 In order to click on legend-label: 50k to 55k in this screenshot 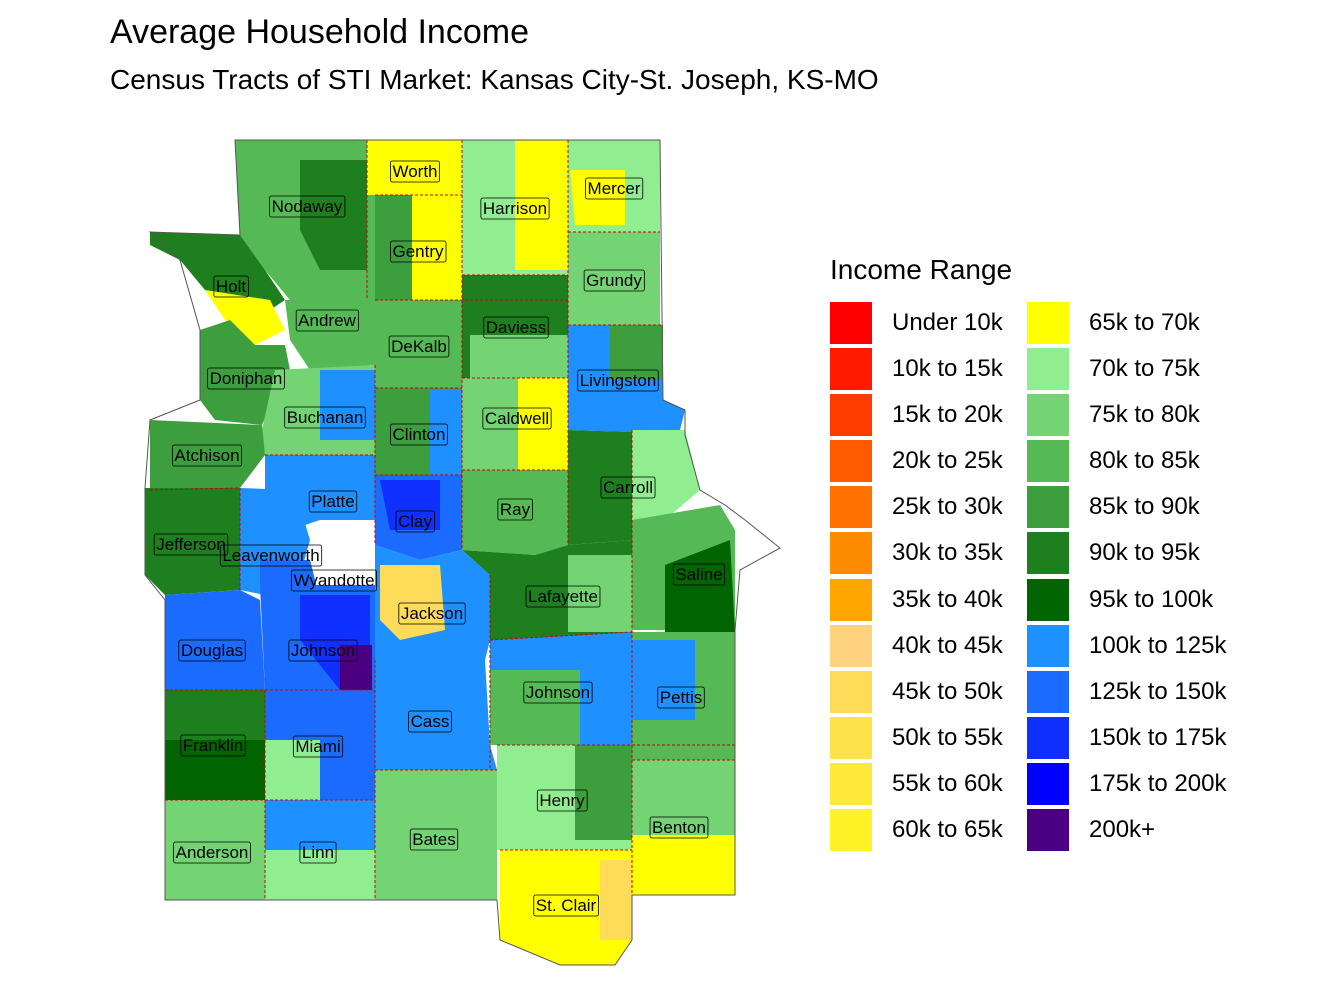, I will do `click(947, 737)`.